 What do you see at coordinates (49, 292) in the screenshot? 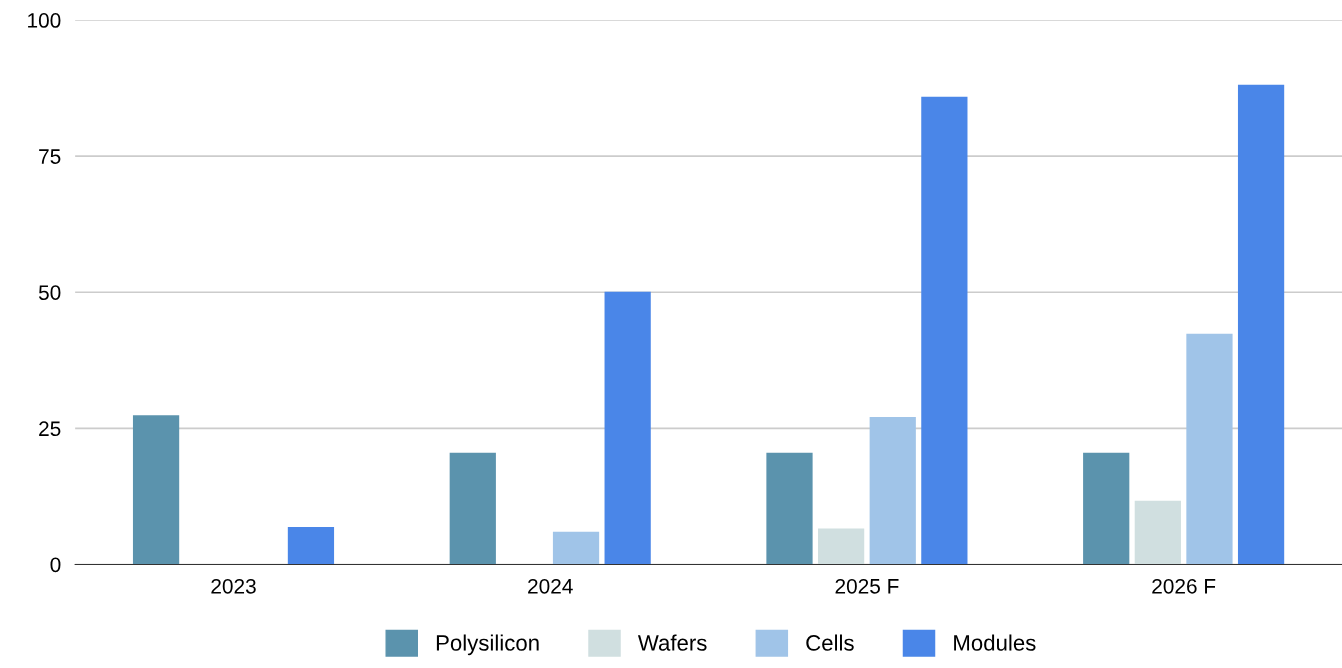
I see `y-tick-label: 50` at bounding box center [49, 292].